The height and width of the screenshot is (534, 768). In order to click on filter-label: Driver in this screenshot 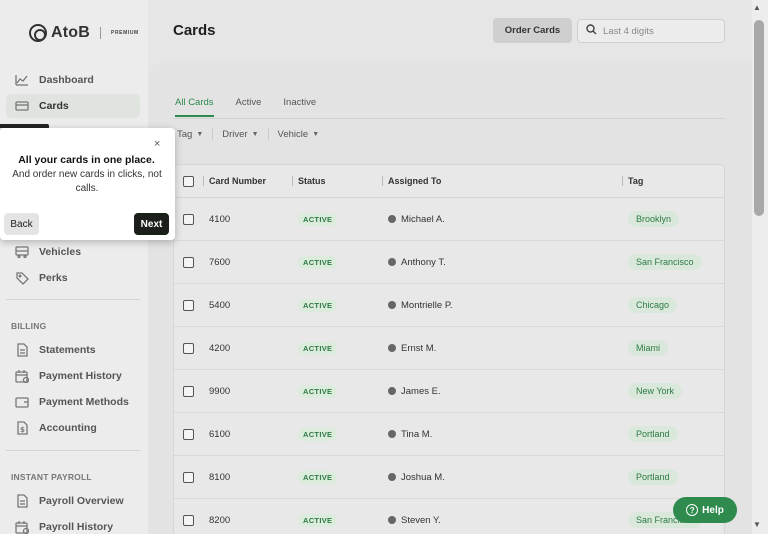, I will do `click(235, 134)`.